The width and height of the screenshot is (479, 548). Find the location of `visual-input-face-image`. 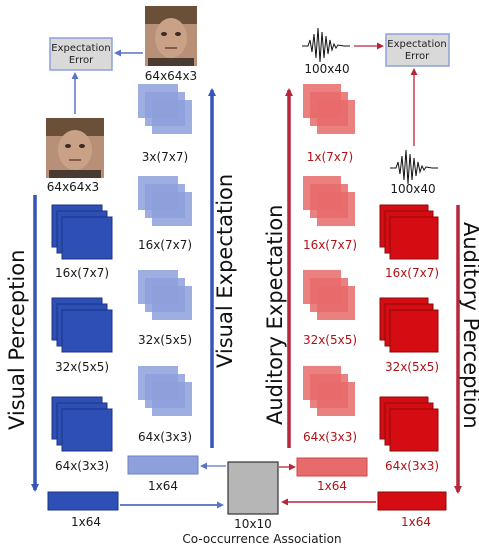

visual-input-face-image is located at coordinates (75, 148).